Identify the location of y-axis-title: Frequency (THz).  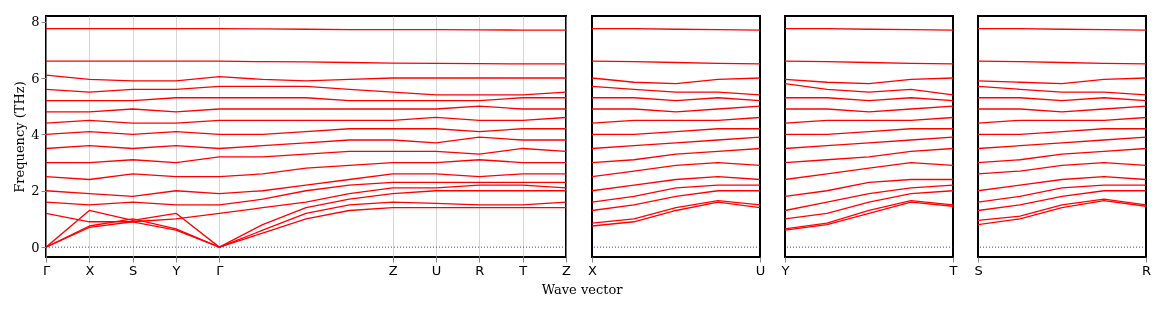
(20, 137).